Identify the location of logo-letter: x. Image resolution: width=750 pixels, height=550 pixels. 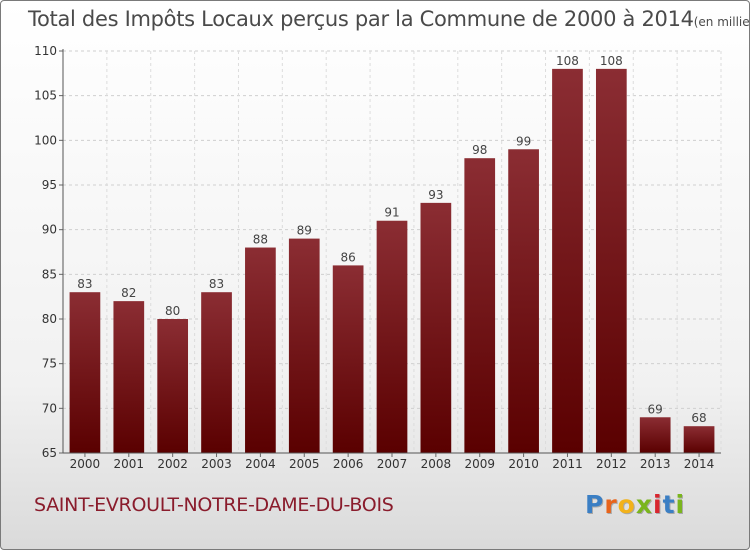
(644, 504).